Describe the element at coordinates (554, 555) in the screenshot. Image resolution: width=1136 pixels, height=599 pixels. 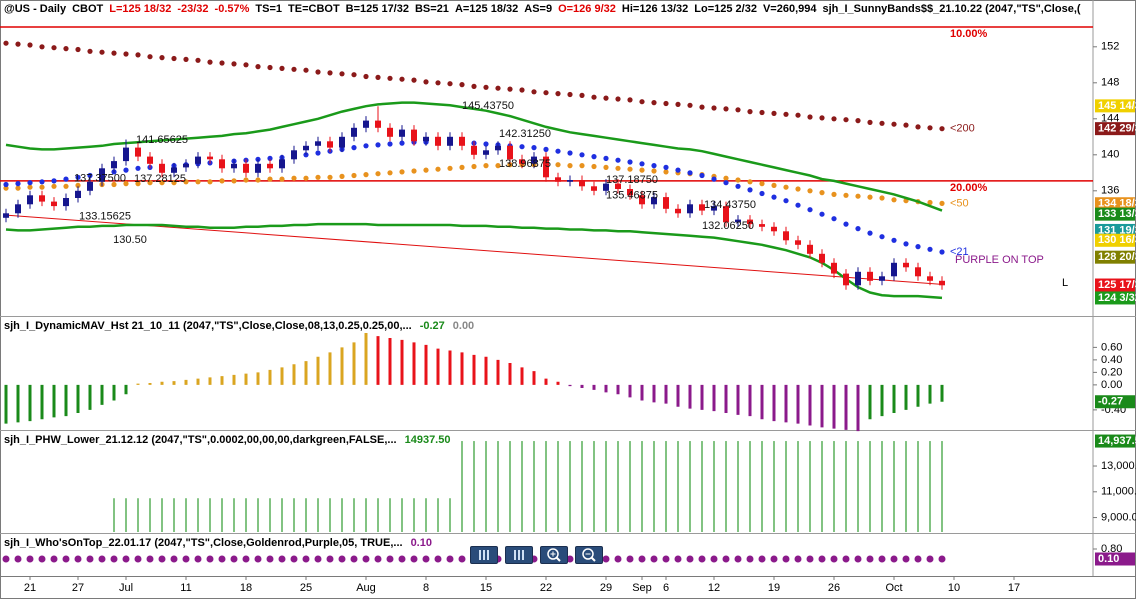
I see `zoom-in-button` at that location.